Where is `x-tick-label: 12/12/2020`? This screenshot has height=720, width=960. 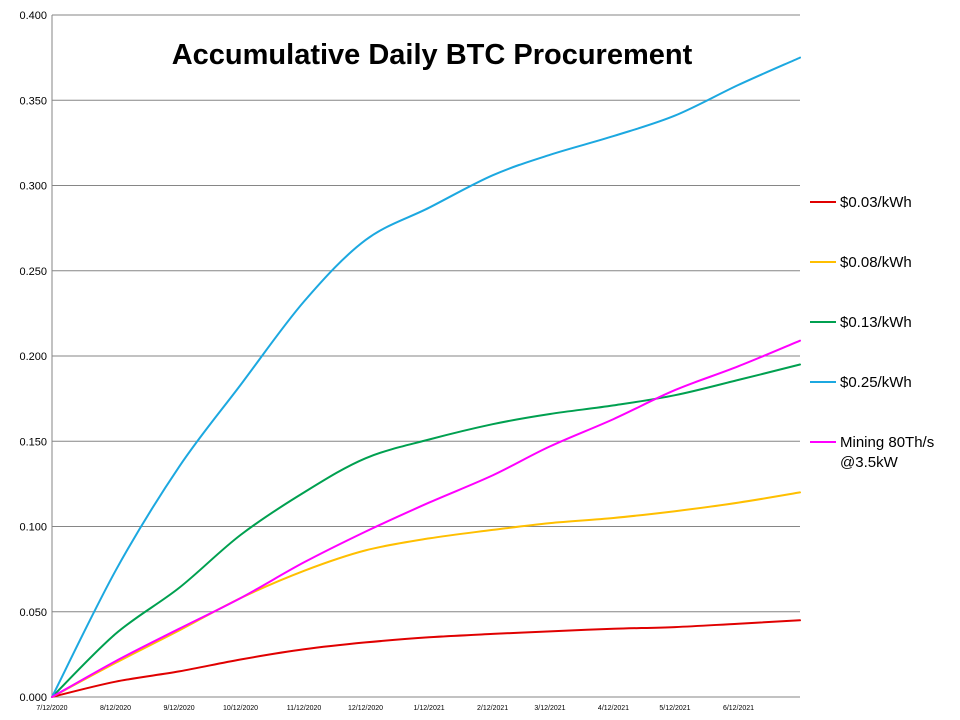 x-tick-label: 12/12/2020 is located at coordinates (365, 708).